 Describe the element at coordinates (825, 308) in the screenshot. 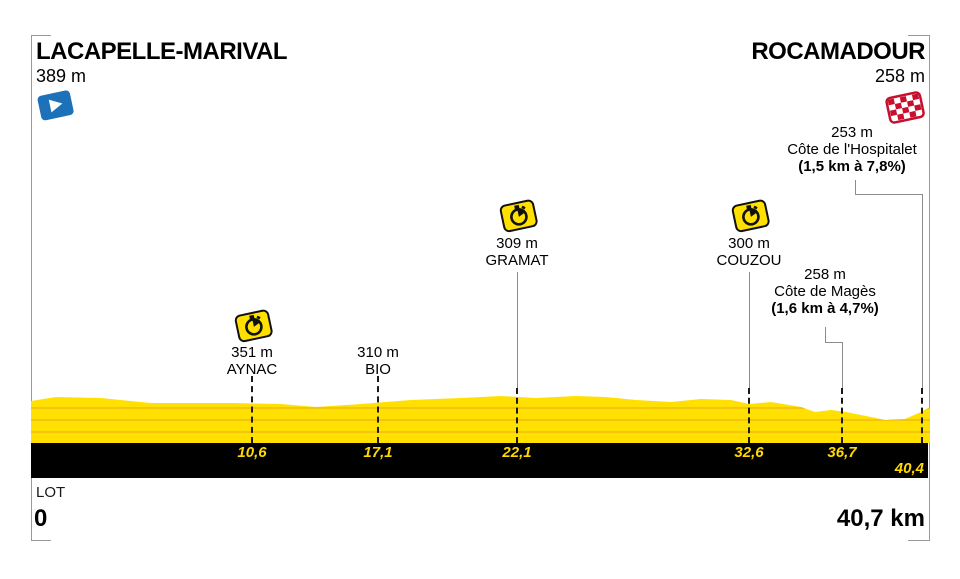

I see `climb-detail: (1,6 km à 4,7%)` at that location.